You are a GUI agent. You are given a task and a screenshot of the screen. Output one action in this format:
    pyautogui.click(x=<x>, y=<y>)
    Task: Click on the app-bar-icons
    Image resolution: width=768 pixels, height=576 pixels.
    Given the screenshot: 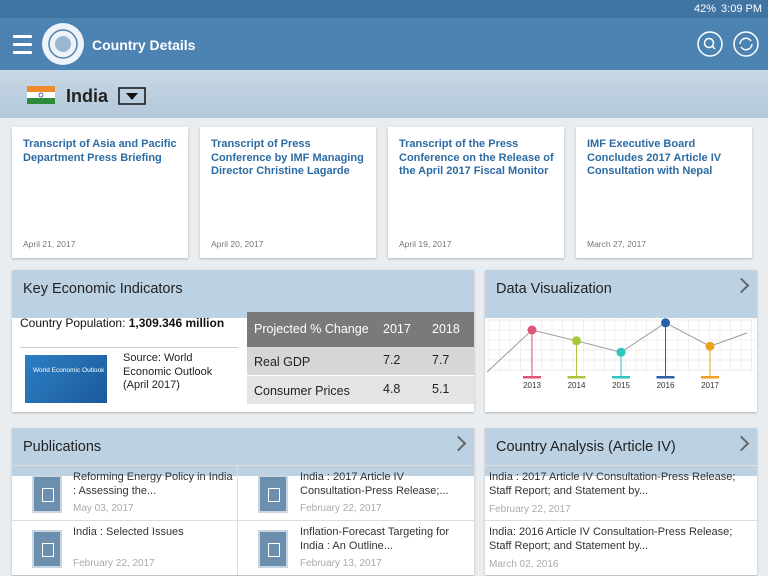 What is the action you would take?
    pyautogui.click(x=386, y=44)
    